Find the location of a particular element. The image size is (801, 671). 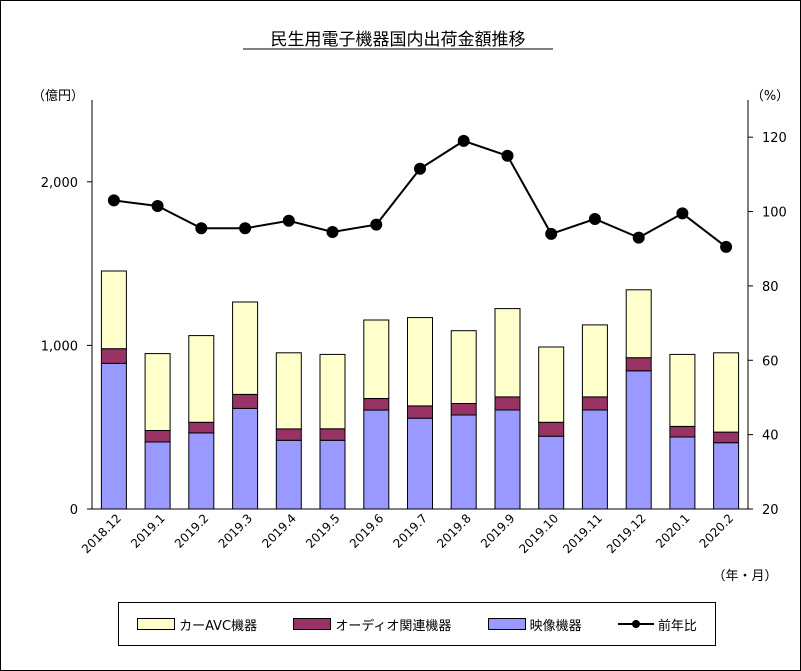

category-label: 2020.2 is located at coordinates (717, 531).